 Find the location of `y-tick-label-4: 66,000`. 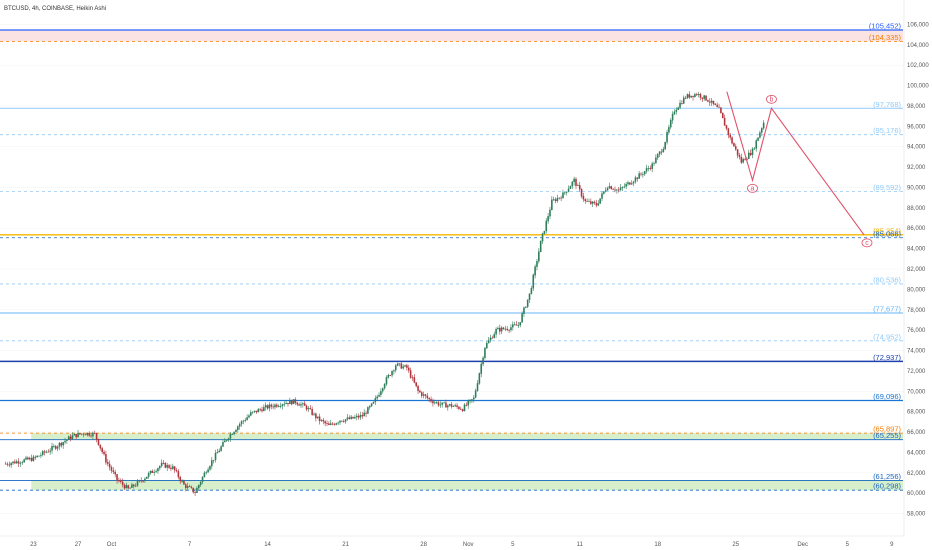

y-tick-label-4: 66,000 is located at coordinates (916, 433).